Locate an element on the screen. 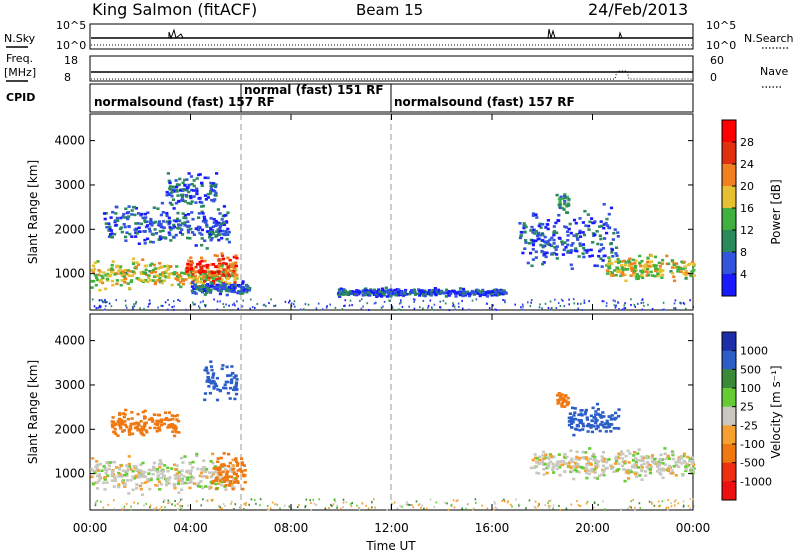 This screenshot has width=800, height=554. colorbar-tick-label: 1000 is located at coordinates (754, 351).